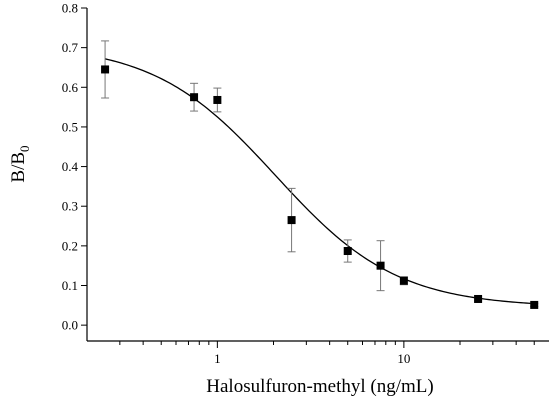 This screenshot has width=550, height=403. I want to click on y-axis-label-main: B/B, so click(18, 167).